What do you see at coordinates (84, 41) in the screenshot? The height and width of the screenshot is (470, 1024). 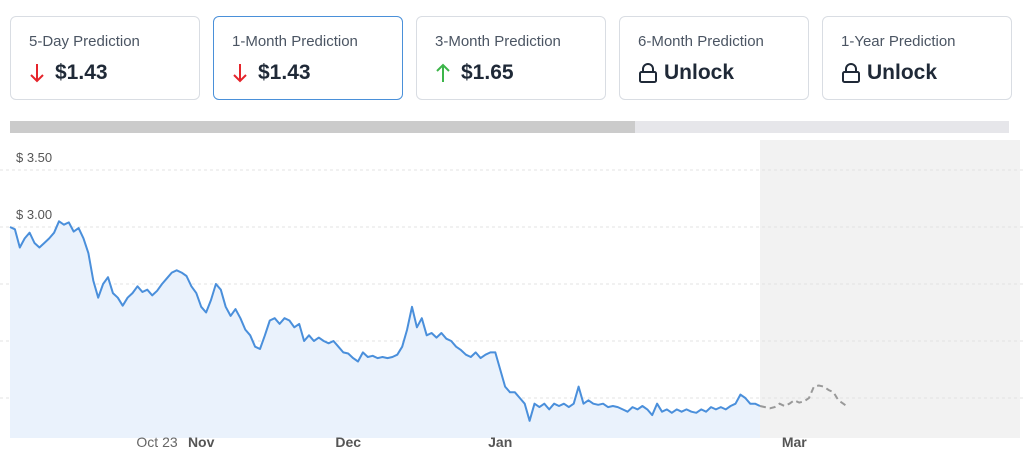 I see `prediction-label: 5-Day Prediction` at bounding box center [84, 41].